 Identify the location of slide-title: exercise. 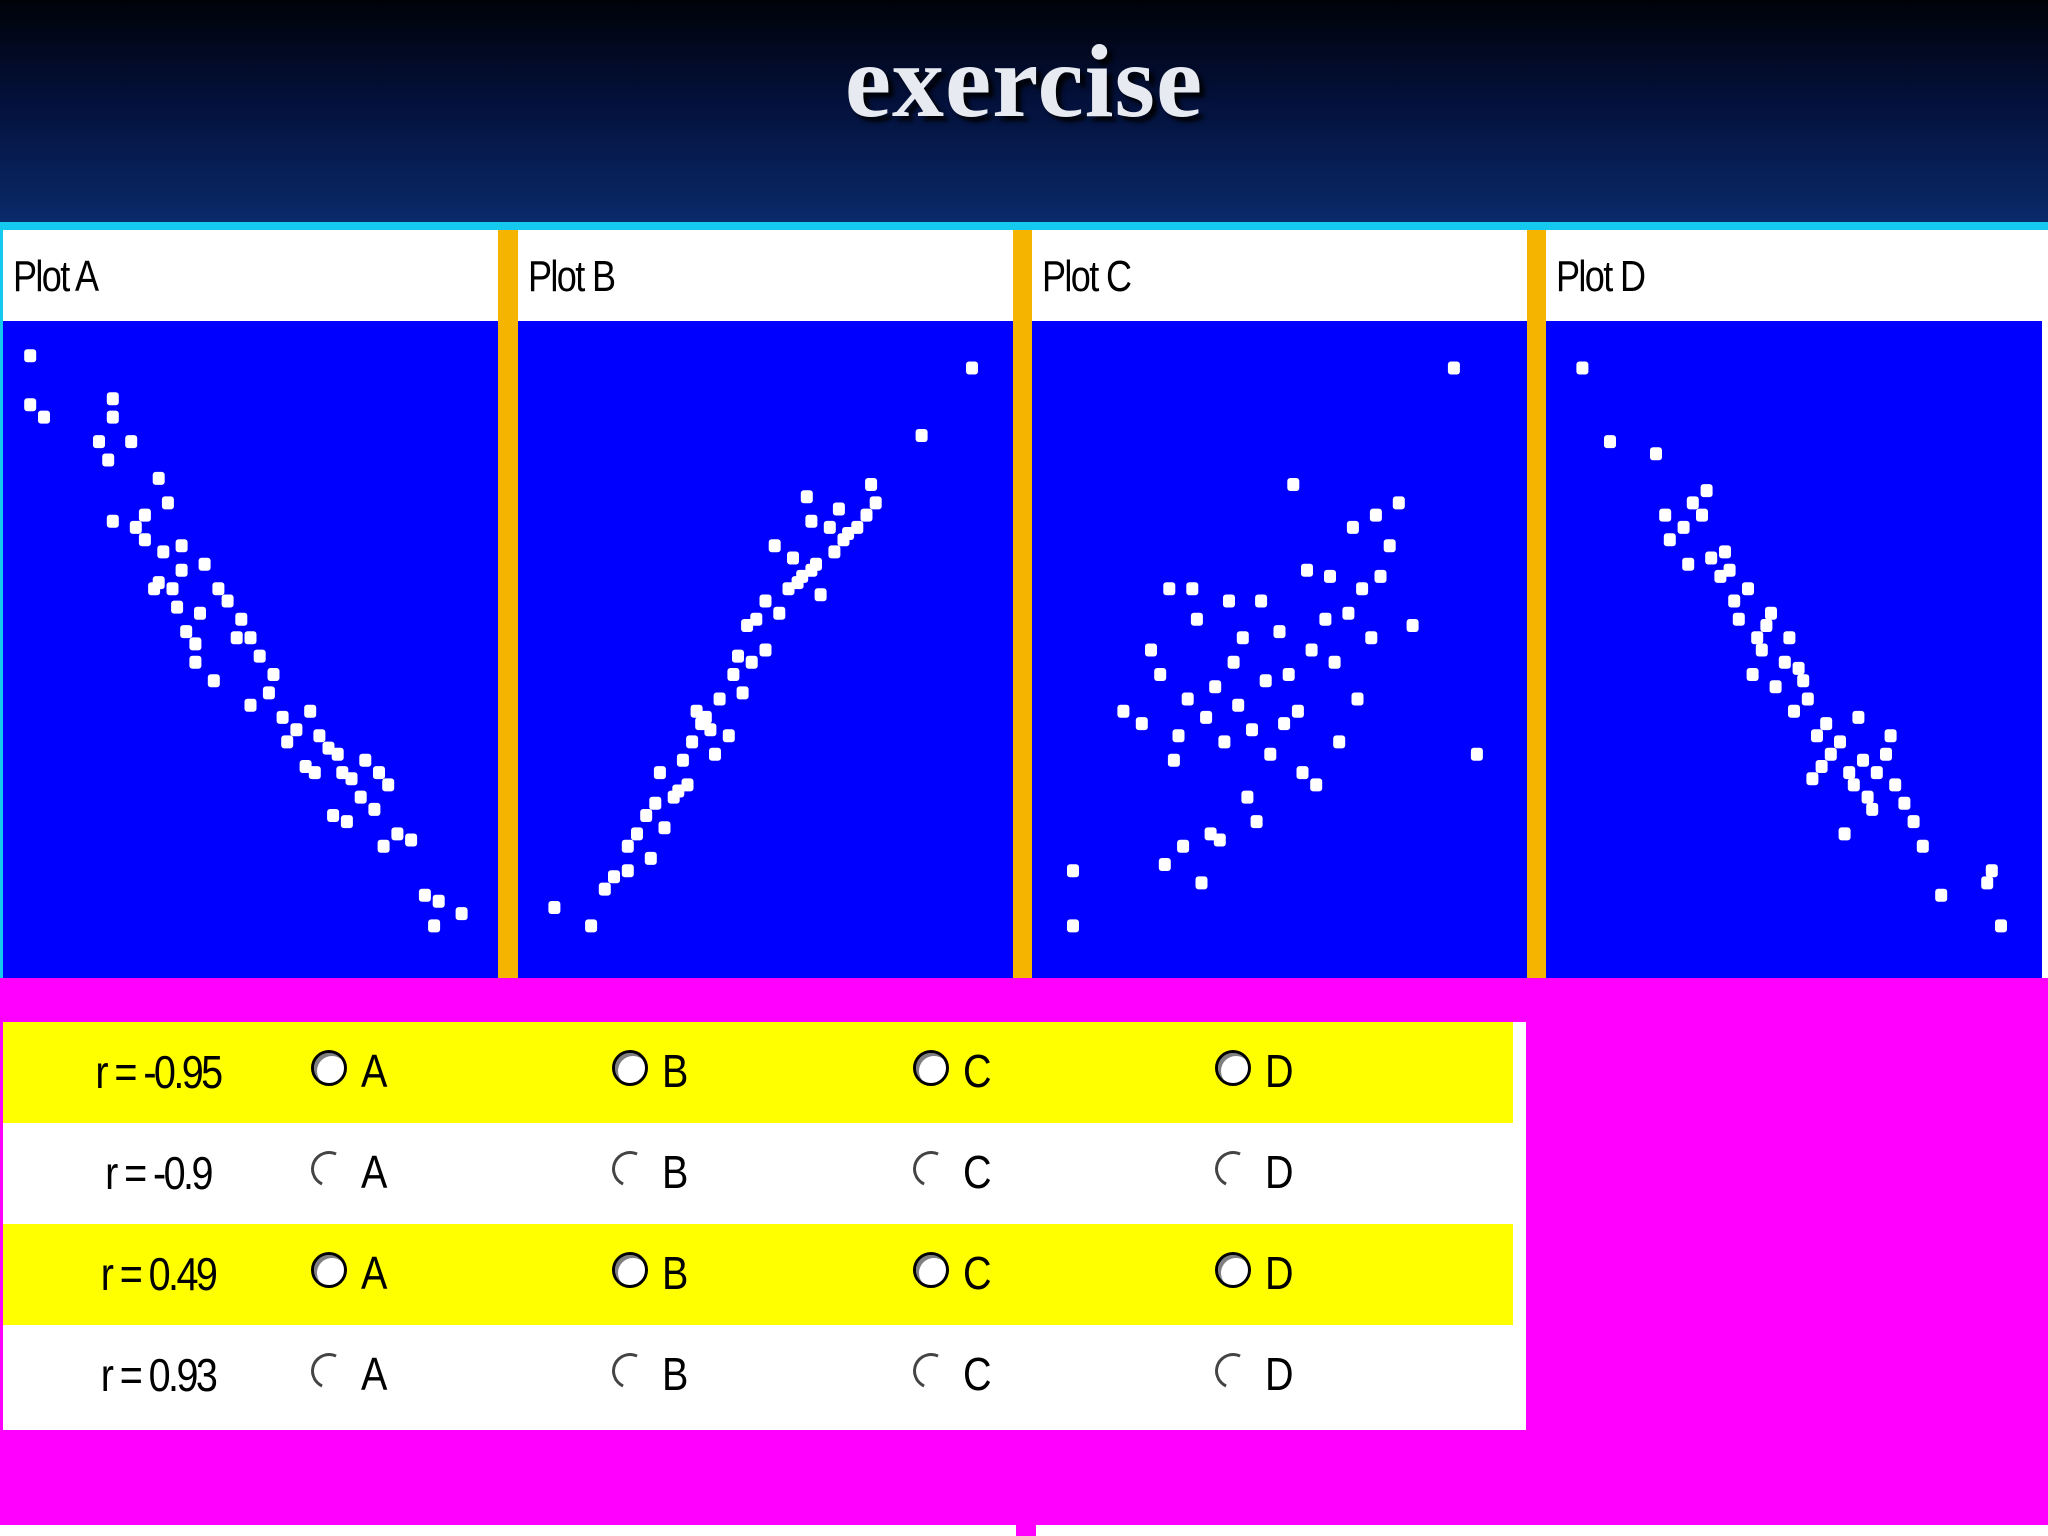
(1024, 81).